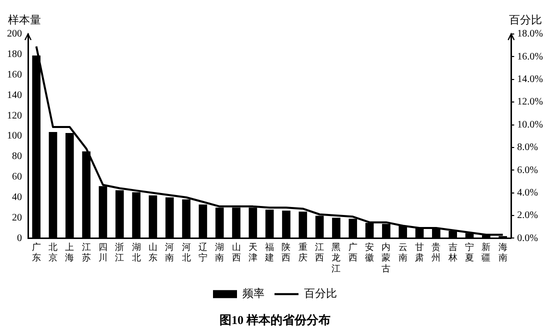  I want to click on x-tick-label: 四川, so click(103, 253).